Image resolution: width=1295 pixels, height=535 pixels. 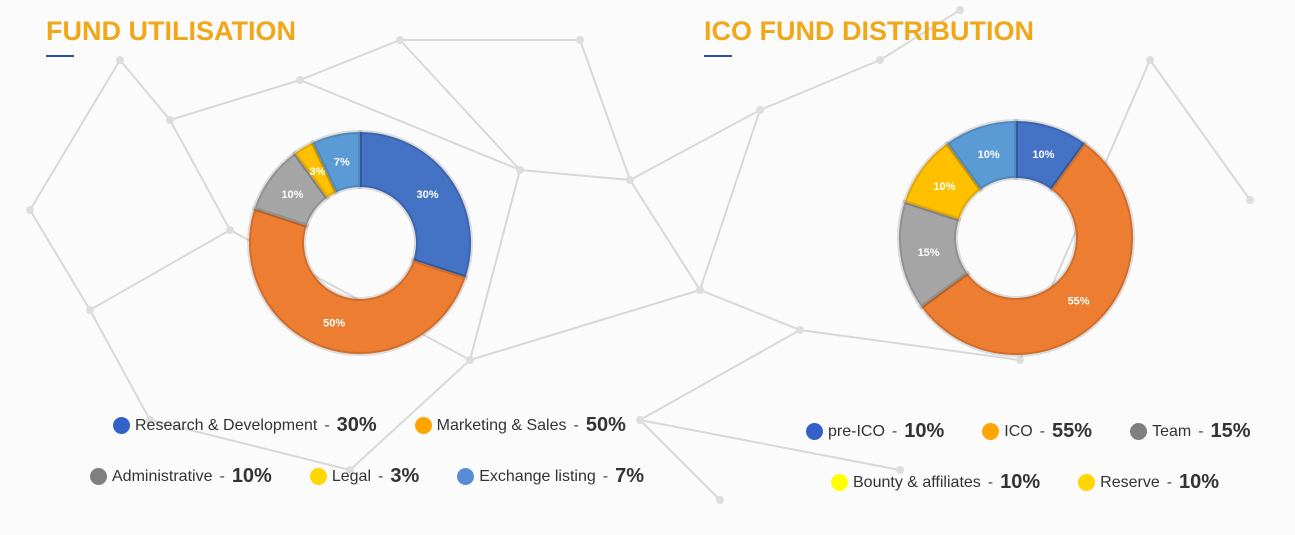 I want to click on legend-label: Bounty & affiliates, so click(x=917, y=482).